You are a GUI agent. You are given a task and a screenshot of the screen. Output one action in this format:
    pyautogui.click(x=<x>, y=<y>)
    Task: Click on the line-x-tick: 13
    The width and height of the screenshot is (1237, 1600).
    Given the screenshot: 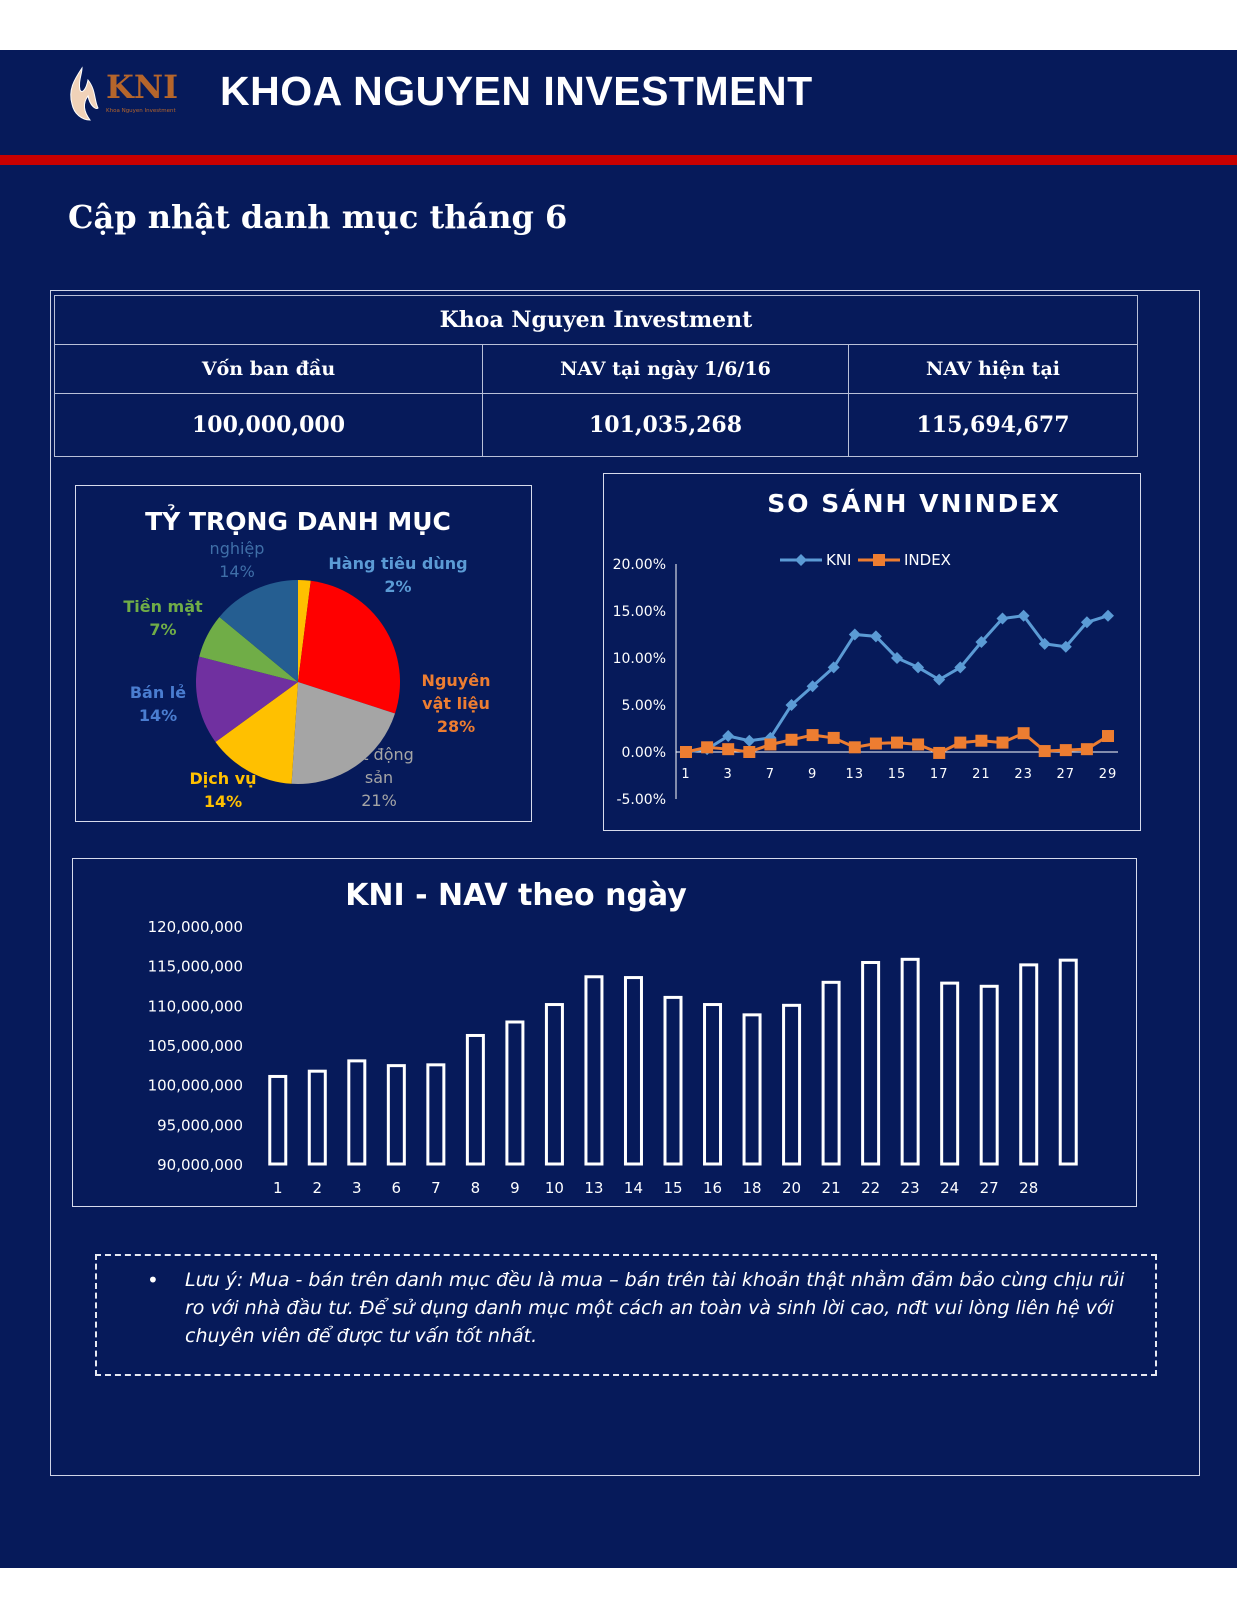 What is the action you would take?
    pyautogui.click(x=855, y=774)
    